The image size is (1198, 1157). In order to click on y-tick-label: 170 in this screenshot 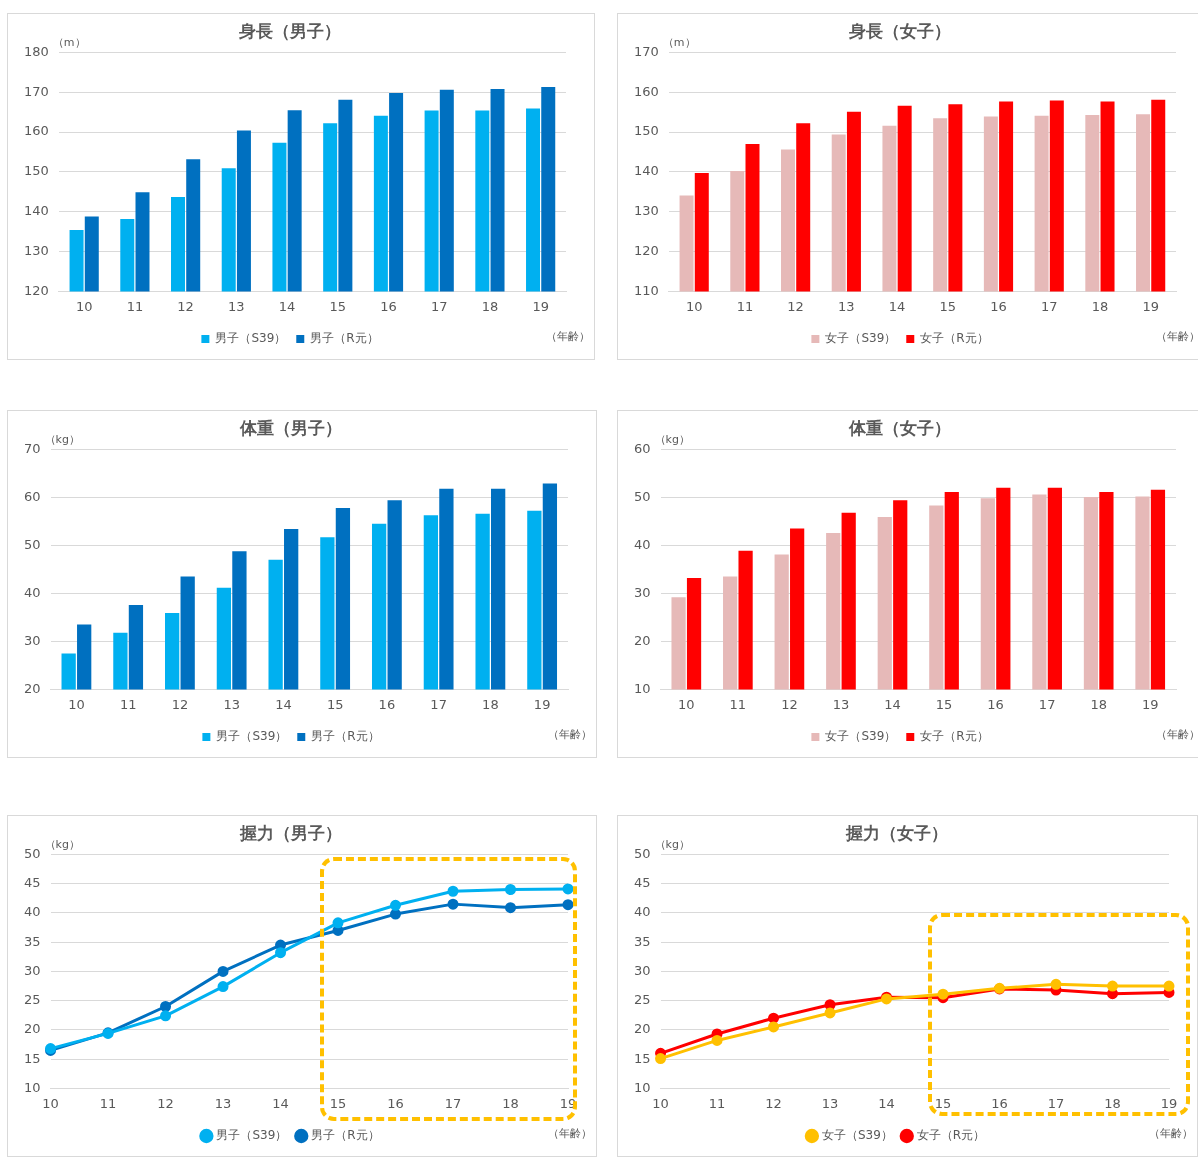, I will do `click(646, 51)`.